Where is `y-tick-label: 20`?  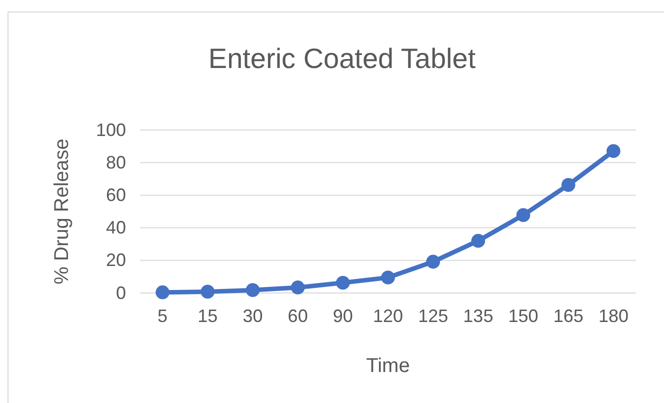 y-tick-label: 20 is located at coordinates (116, 260).